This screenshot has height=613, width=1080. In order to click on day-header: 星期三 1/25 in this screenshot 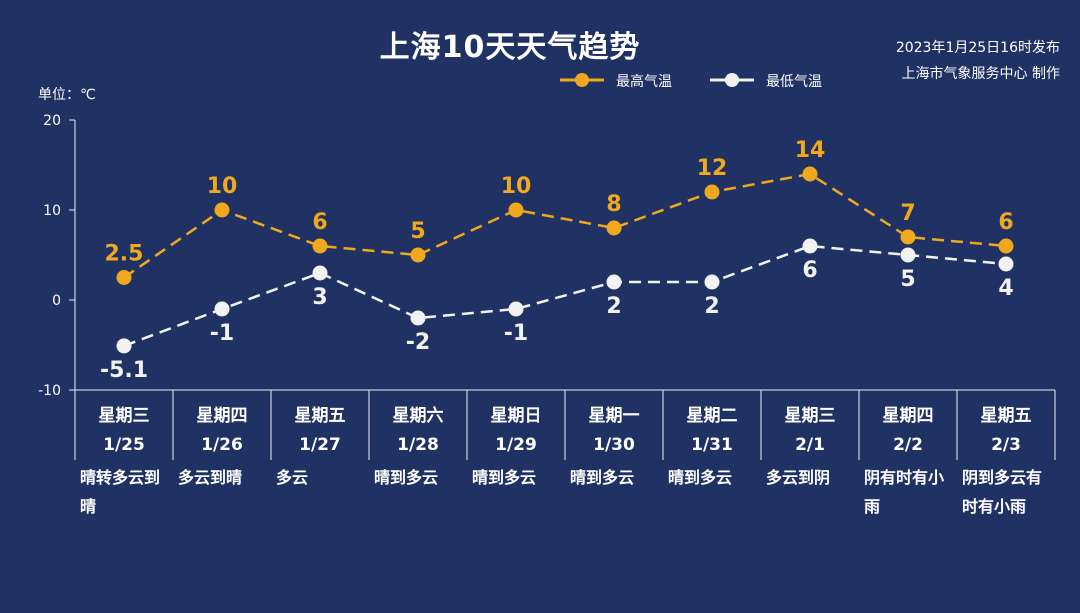, I will do `click(124, 431)`.